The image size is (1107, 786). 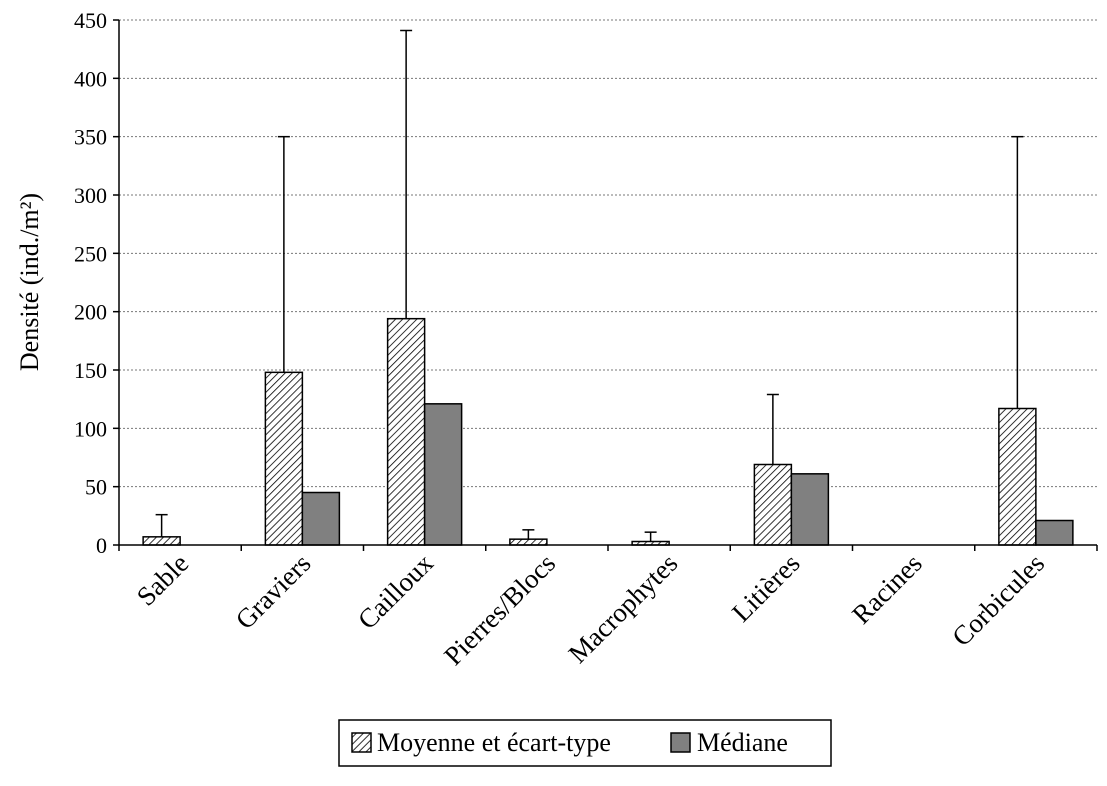 I want to click on y-tick-labels: 0 50 100 150 200 250 300 350 400 450, so click(x=90, y=283).